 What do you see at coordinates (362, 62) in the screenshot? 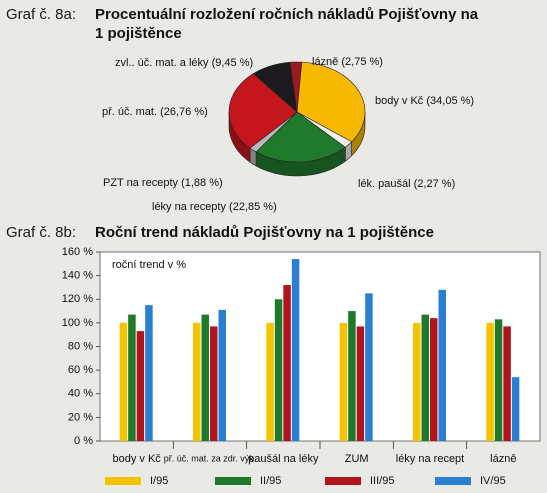
I see `slice-value-label: (2,75 %)` at bounding box center [362, 62].